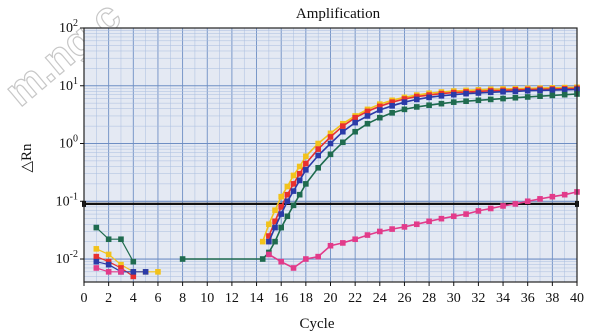  I want to click on x-axis-ticks: 0 2 4 6 8 10 12 14 16 18 20 22 24 26 28 30 32 34 36 38 40, so click(332, 294).